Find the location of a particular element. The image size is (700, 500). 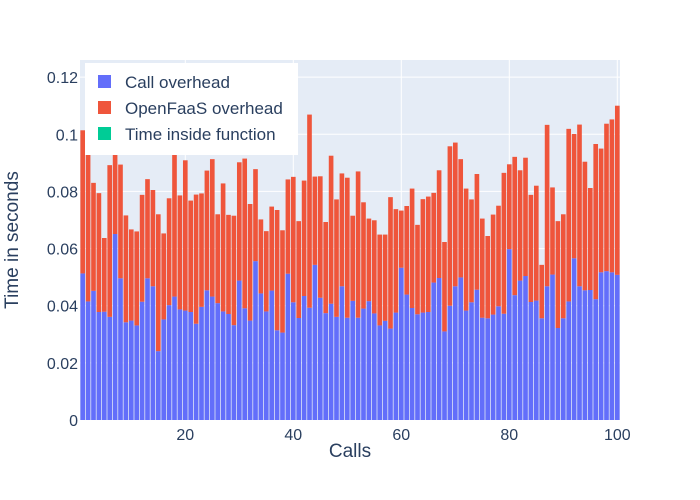

legend-item-time-inside-function: Time inside function is located at coordinates (187, 134).